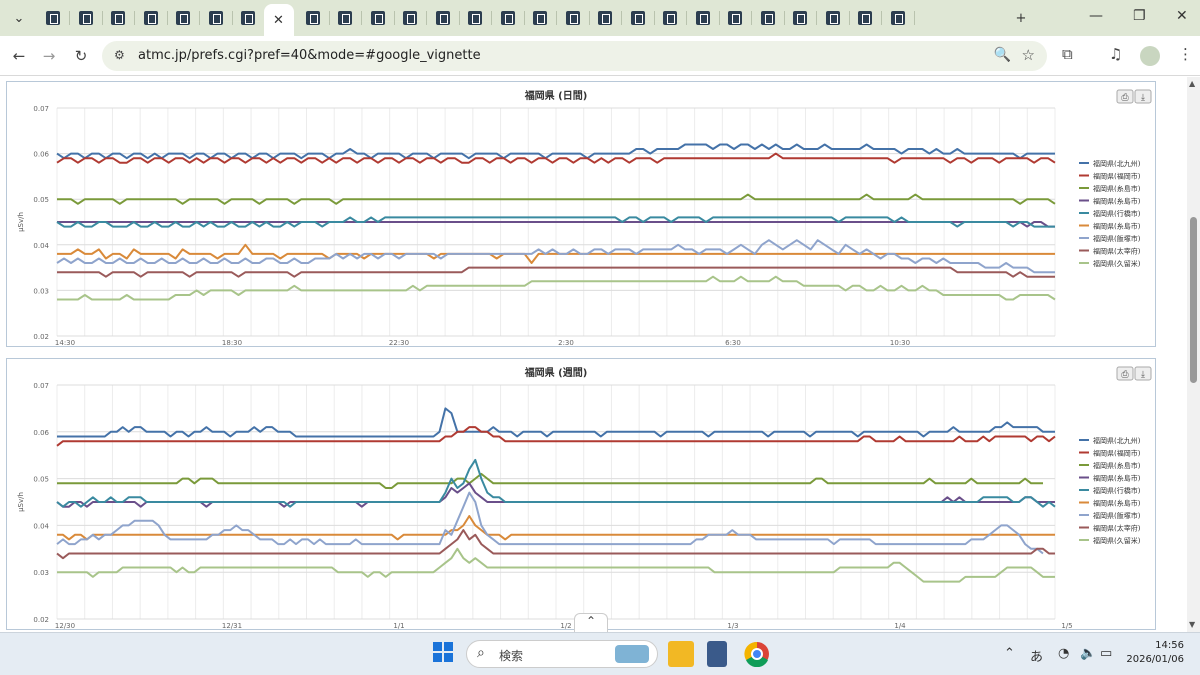 The width and height of the screenshot is (1200, 675). Describe the element at coordinates (41, 109) in the screenshot. I see `y-tick-label: 0.07` at that location.